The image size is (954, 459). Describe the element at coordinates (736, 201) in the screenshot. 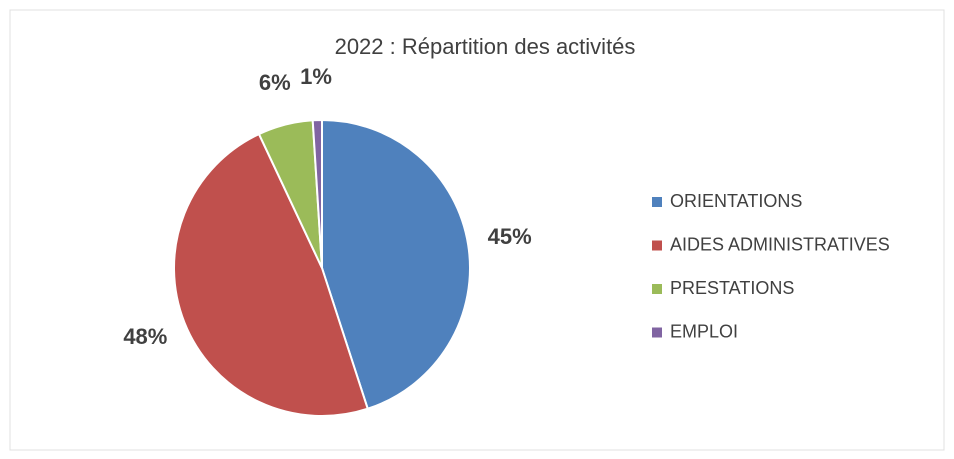

I see `legend-label: ORIENTATIONS` at that location.